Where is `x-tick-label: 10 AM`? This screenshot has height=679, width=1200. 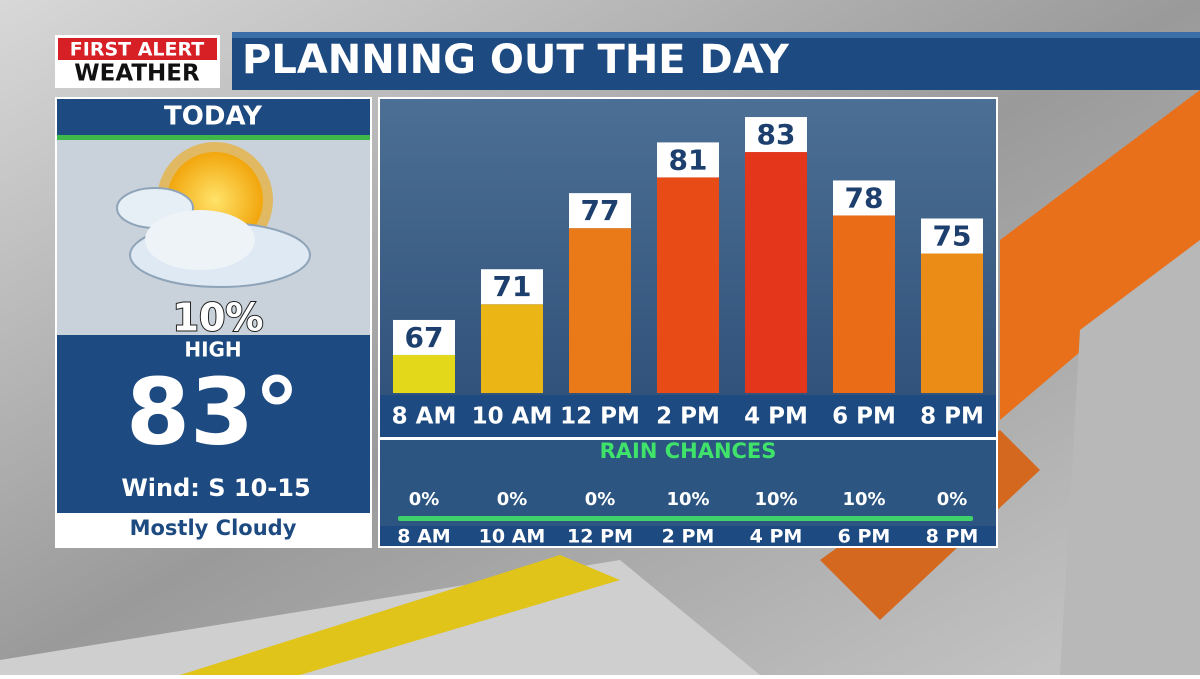 x-tick-label: 10 AM is located at coordinates (512, 417).